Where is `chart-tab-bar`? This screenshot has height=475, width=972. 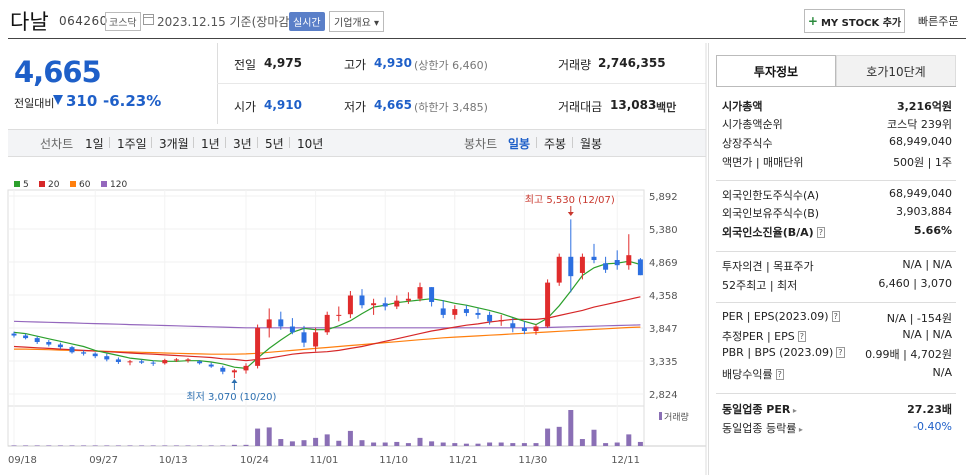 chart-tab-bar is located at coordinates (357, 143).